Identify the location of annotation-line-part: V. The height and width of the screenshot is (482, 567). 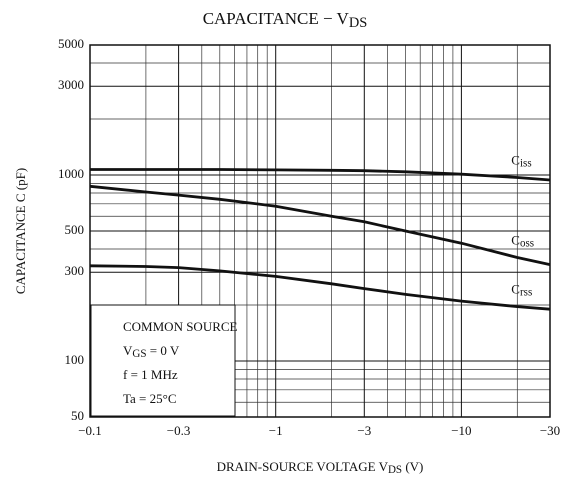
(128, 350).